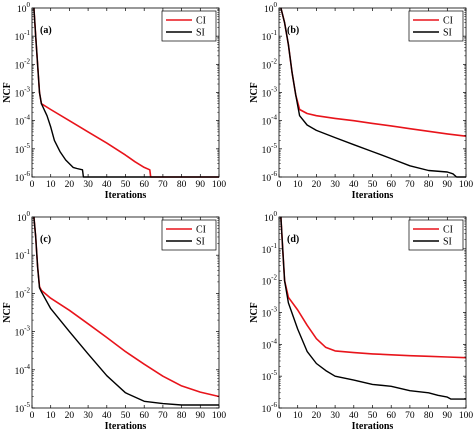 The width and height of the screenshot is (474, 438). Describe the element at coordinates (293, 239) in the screenshot. I see `panel-label: (d)` at that location.